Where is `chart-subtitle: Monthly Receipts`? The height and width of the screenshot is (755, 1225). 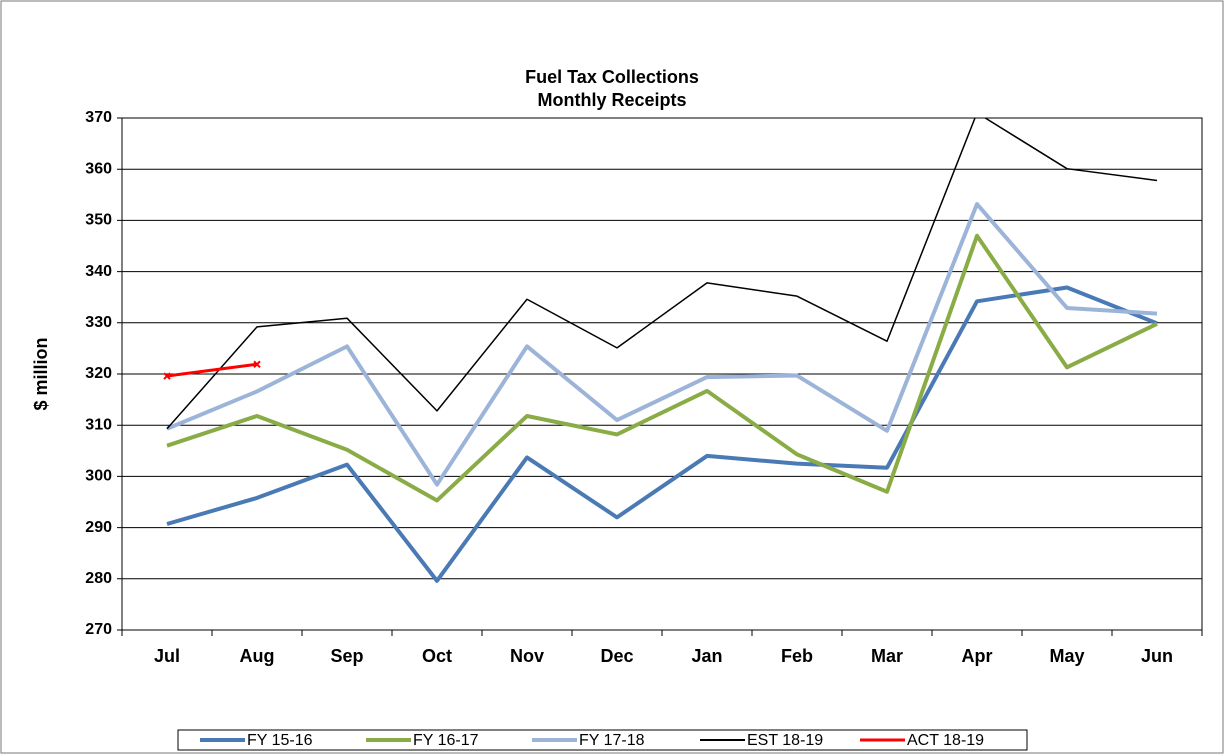 chart-subtitle: Monthly Receipts is located at coordinates (611, 100).